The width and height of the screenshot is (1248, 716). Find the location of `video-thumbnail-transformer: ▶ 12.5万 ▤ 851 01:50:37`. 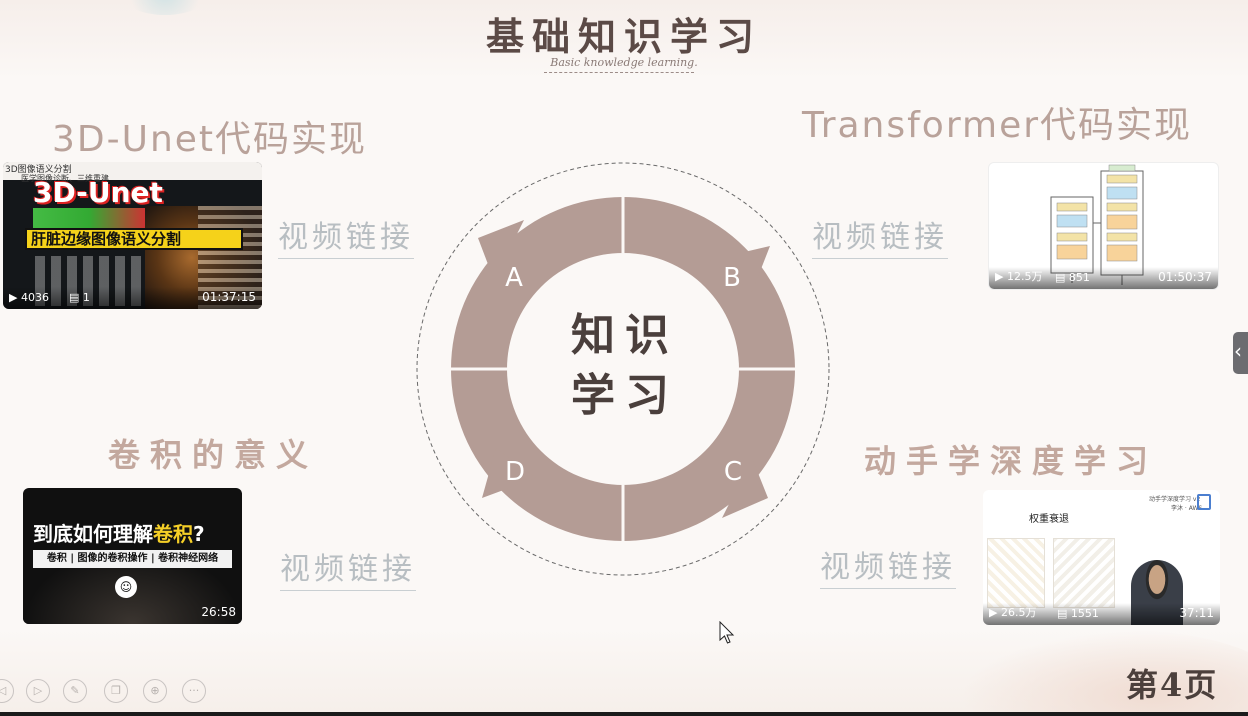

video-thumbnail-transformer: ▶ 12.5万 ▤ 851 01:50:37 is located at coordinates (1103, 226).